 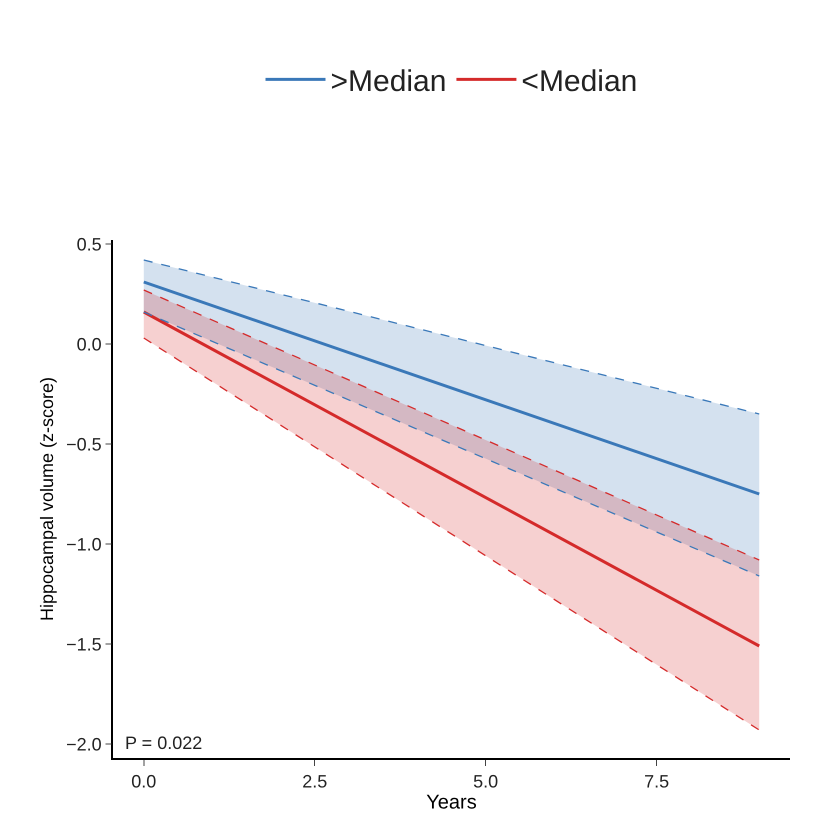 I want to click on y-axis-title: Hippocampal volume (z-score), so click(x=46, y=499).